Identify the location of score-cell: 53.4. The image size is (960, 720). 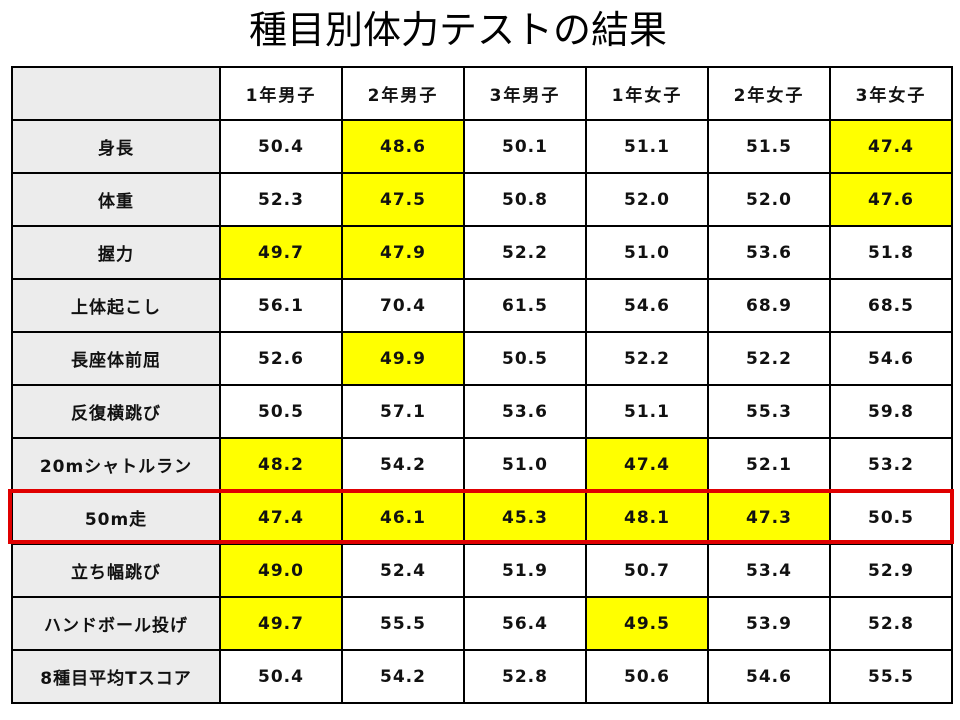
(769, 570).